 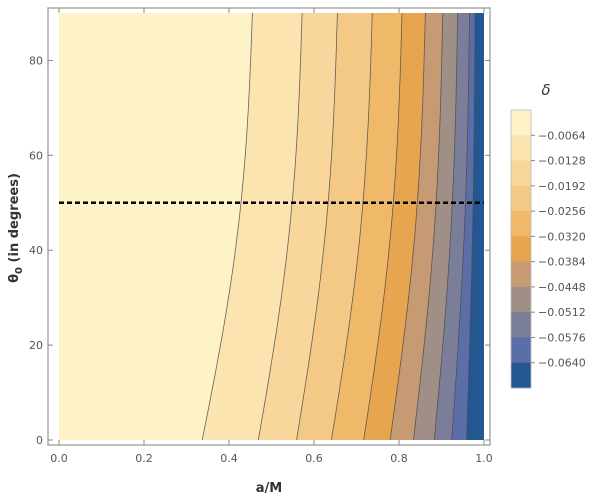 What do you see at coordinates (314, 458) in the screenshot?
I see `x-tick-label: 0.6` at bounding box center [314, 458].